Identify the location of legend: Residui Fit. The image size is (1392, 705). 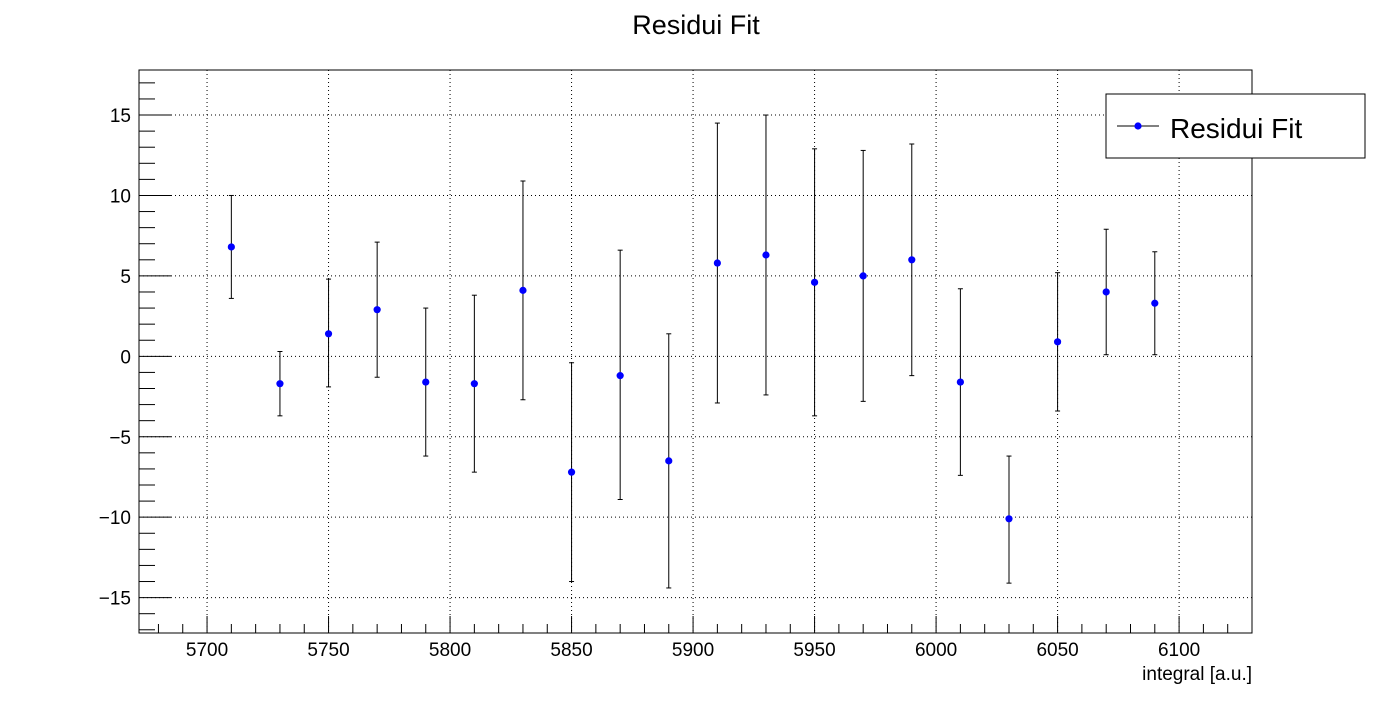
(1235, 126).